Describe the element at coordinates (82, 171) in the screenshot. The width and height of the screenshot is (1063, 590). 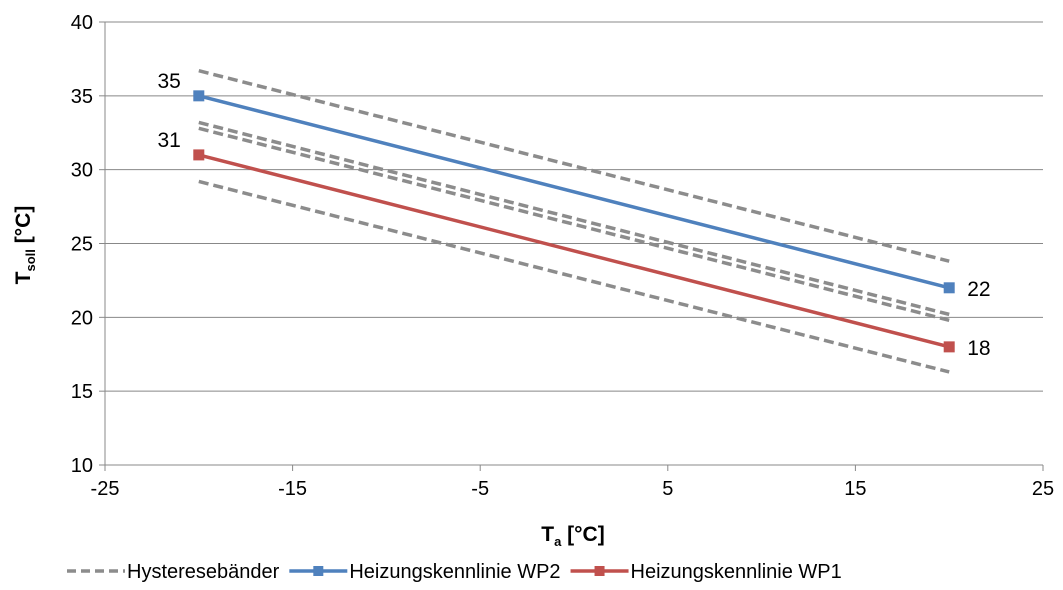
I see `y-tick-label: 30` at that location.